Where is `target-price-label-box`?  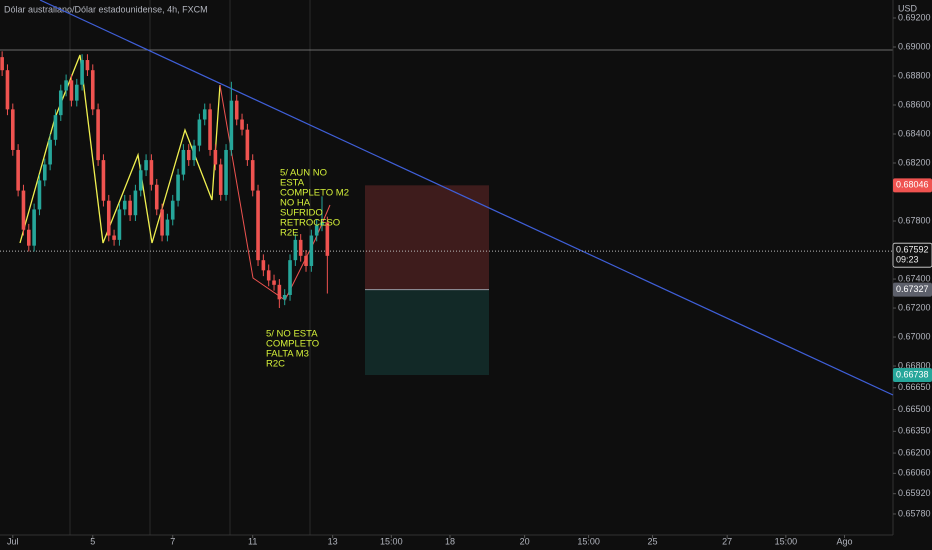
target-price-label-box is located at coordinates (912, 375).